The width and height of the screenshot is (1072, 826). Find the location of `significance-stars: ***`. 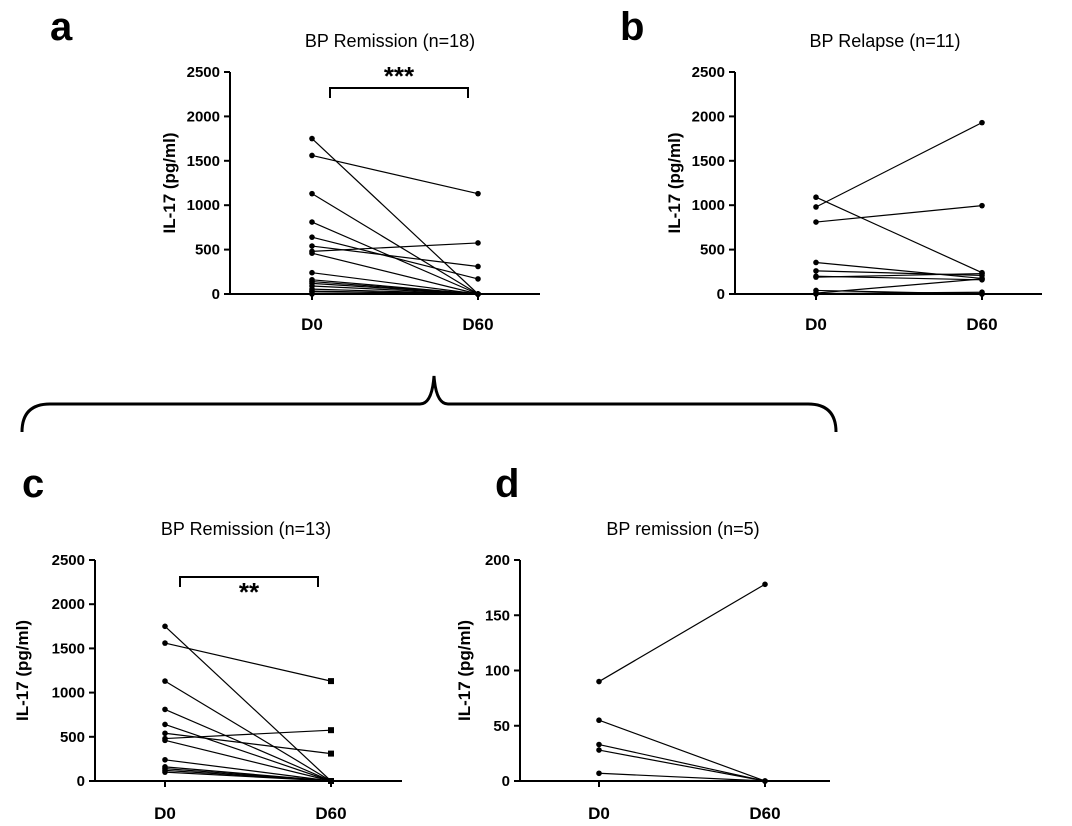

significance-stars: *** is located at coordinates (399, 76).